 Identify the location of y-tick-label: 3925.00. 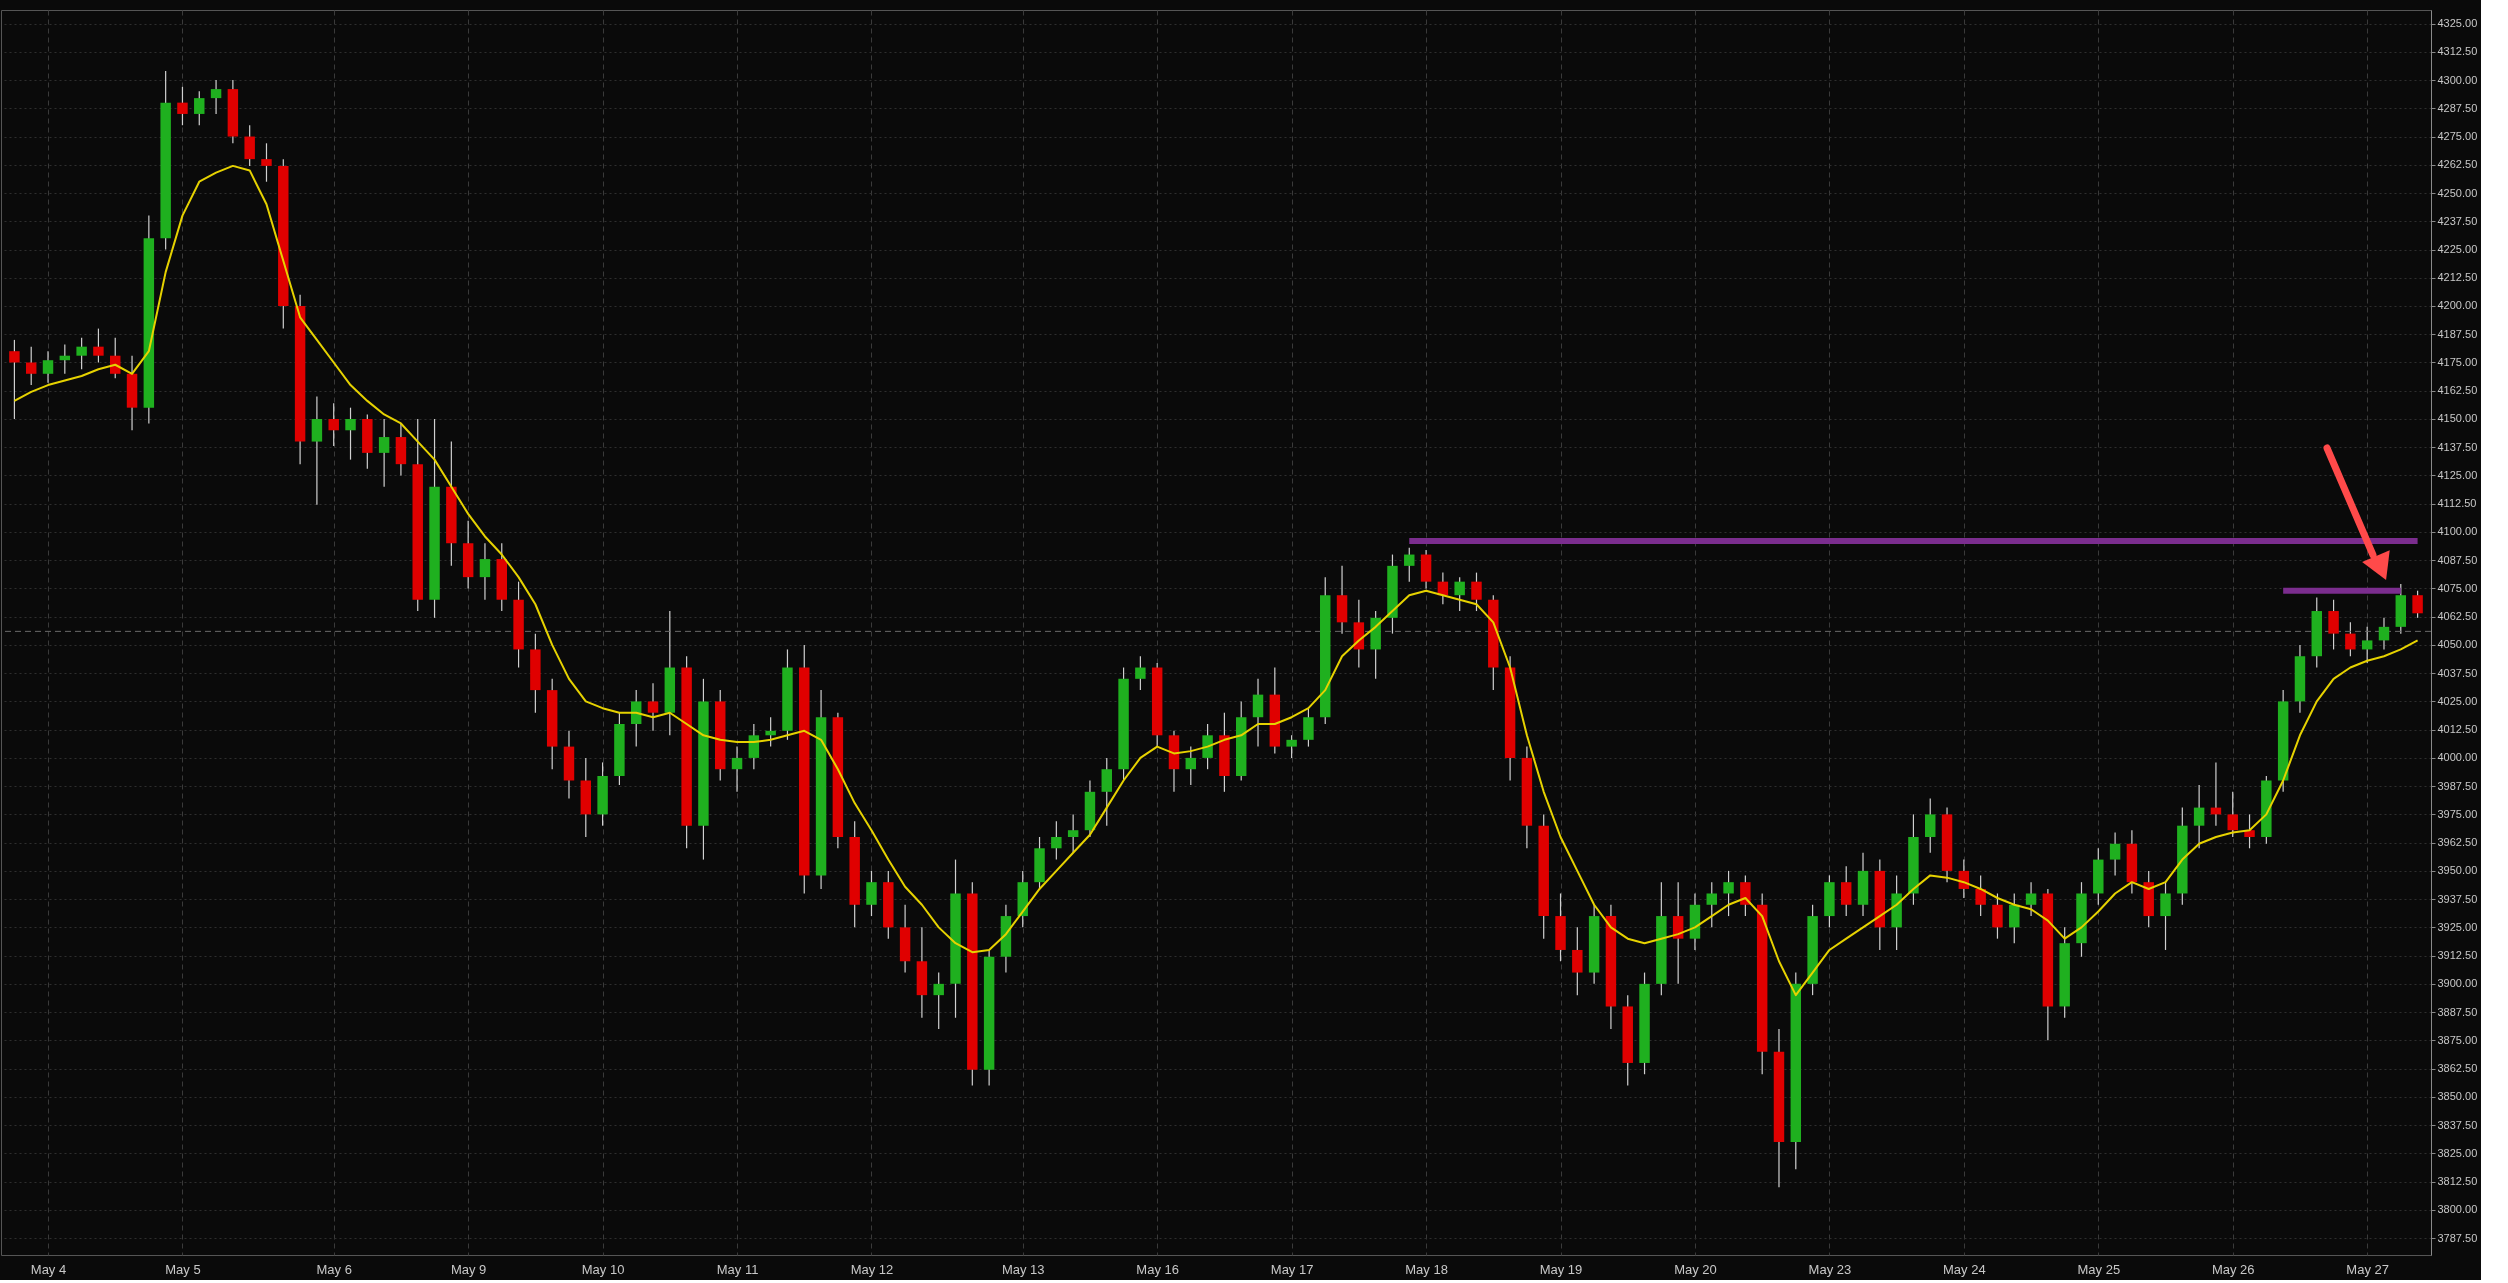
(2457, 926).